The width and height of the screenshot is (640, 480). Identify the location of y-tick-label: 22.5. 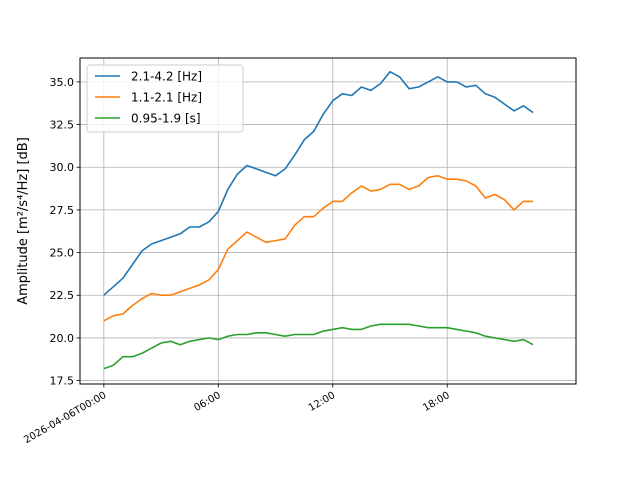
(62, 295).